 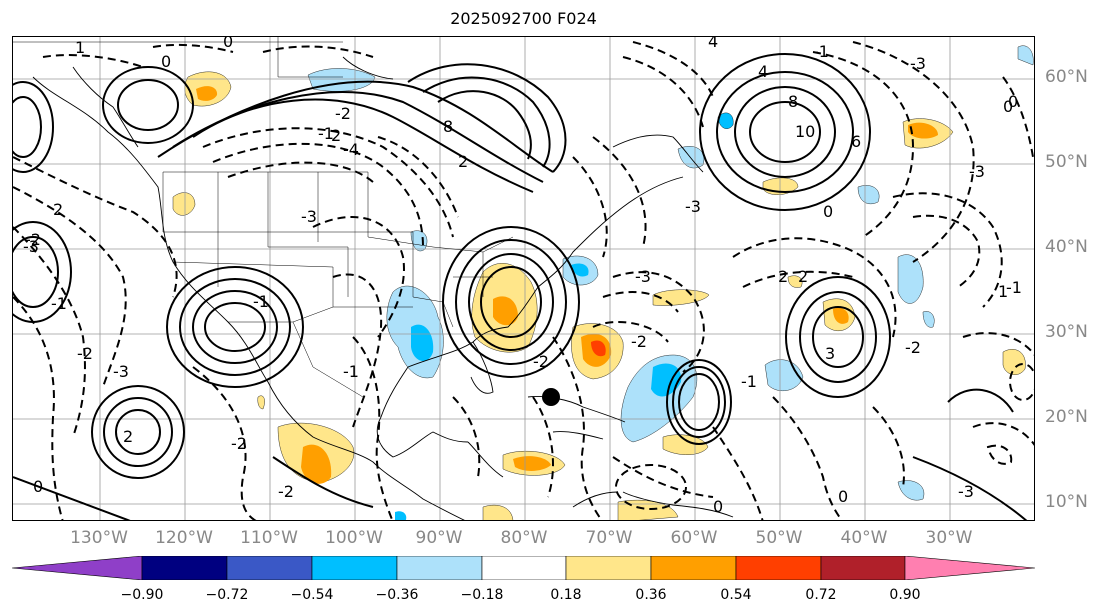 I want to click on colorbar-tick-label: 0.54, so click(x=736, y=595).